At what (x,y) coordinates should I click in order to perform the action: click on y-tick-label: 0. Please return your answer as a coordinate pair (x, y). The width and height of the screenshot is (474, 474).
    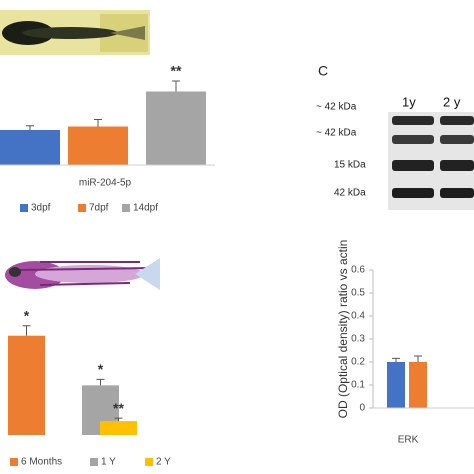
    Looking at the image, I should click on (362, 408).